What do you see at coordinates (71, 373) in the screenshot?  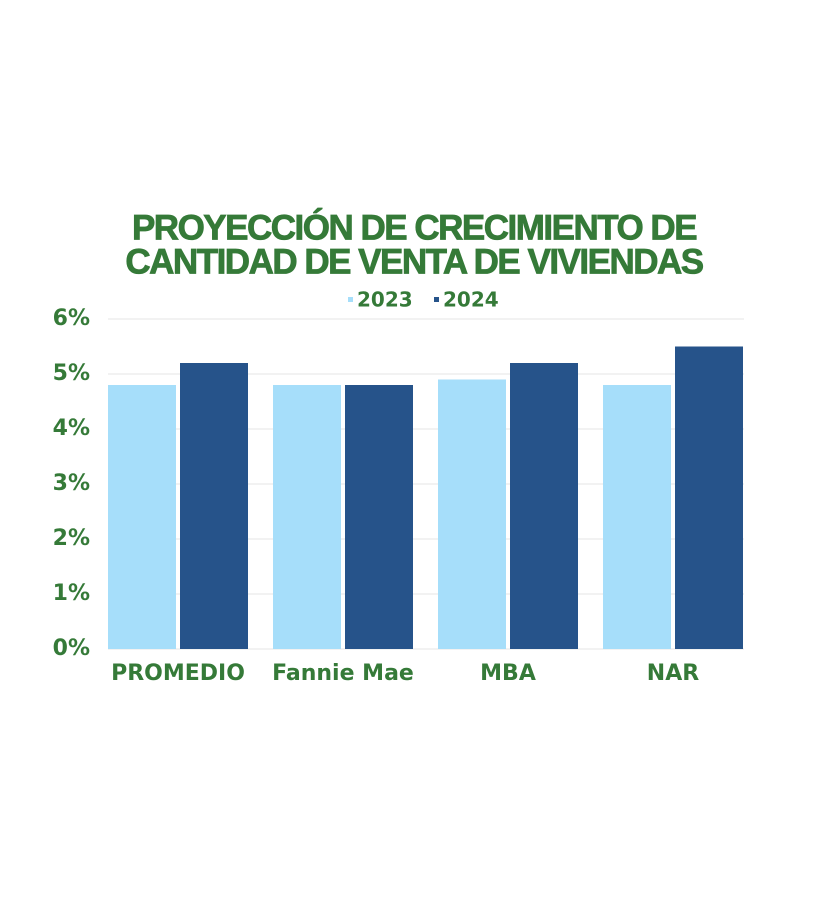 I see `y-tick-label: 5%` at bounding box center [71, 373].